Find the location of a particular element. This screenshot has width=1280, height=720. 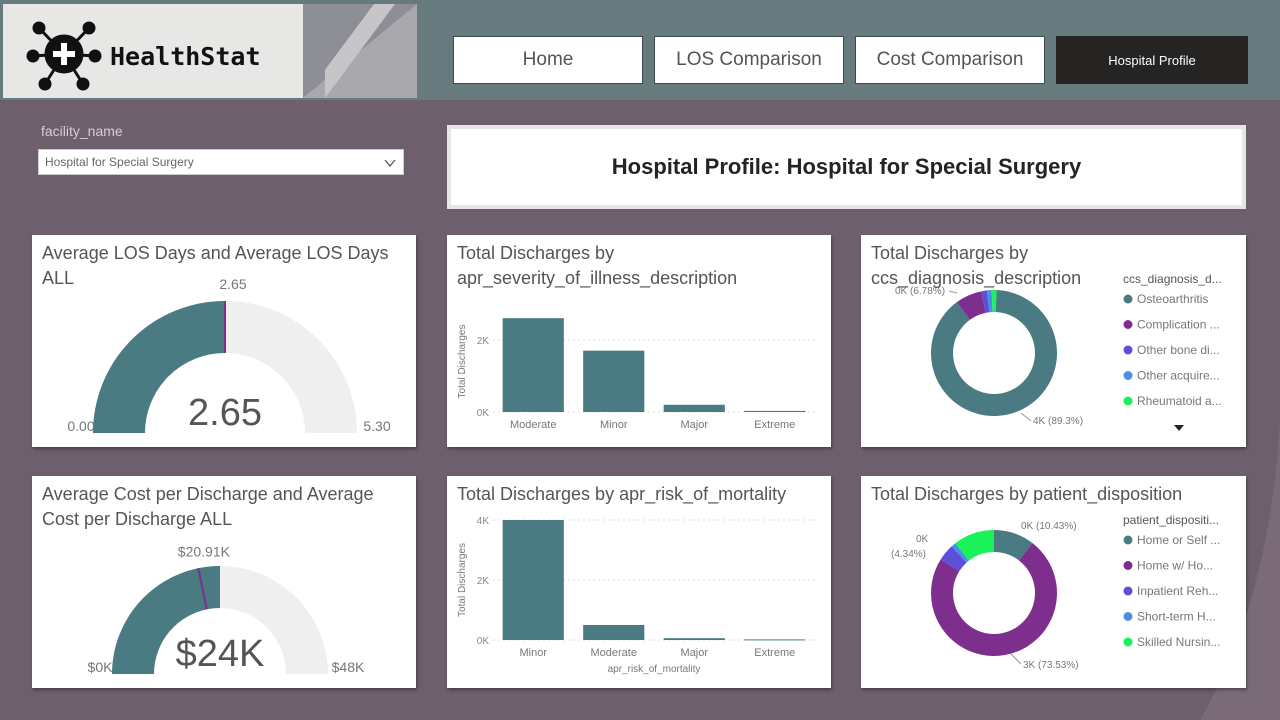

nav-home-button: Home is located at coordinates (548, 60).